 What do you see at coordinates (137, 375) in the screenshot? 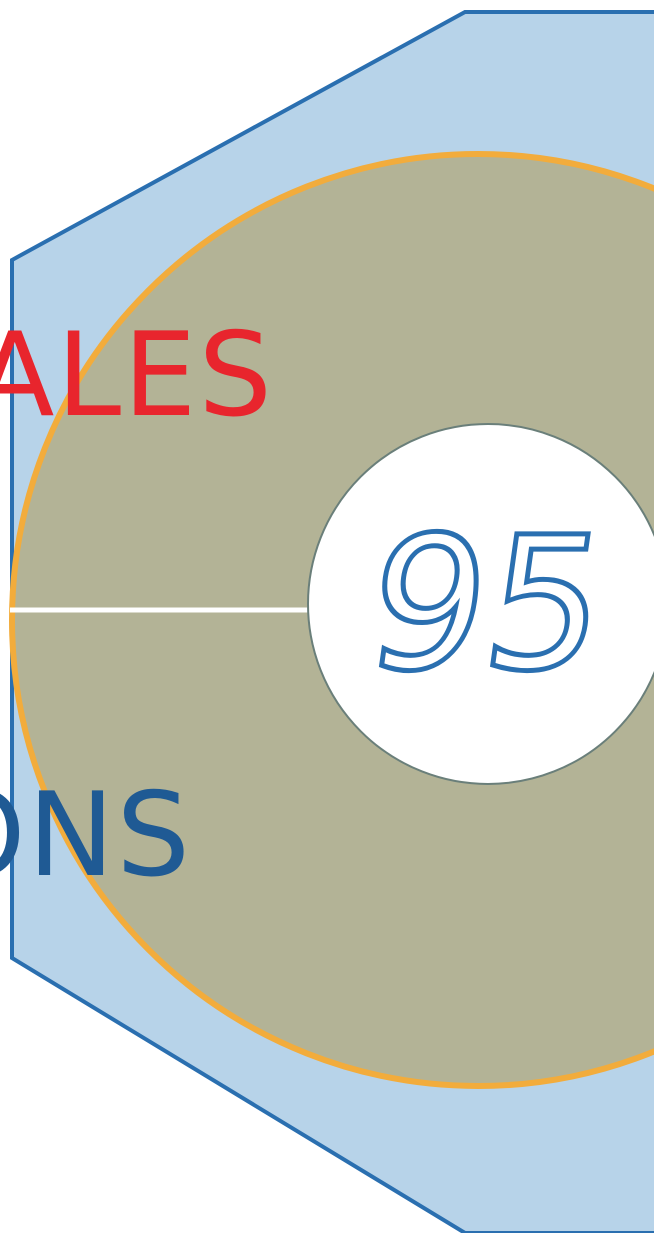
I see `top-word: ALES` at bounding box center [137, 375].